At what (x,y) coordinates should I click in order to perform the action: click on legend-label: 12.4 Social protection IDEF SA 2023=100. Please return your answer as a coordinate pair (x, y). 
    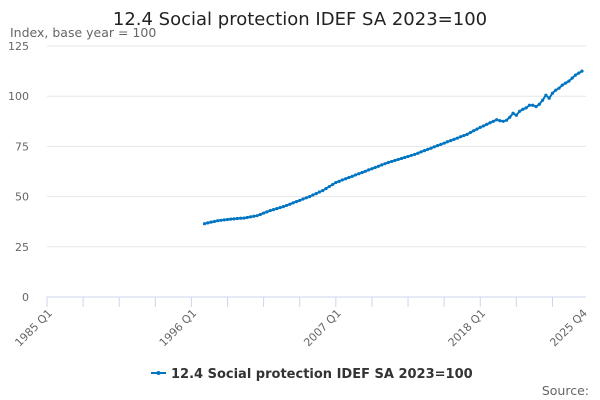
    Looking at the image, I should click on (322, 374).